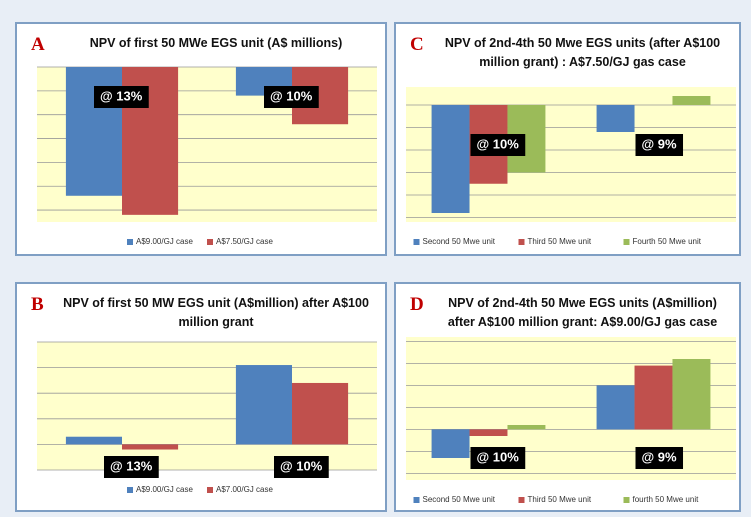 This screenshot has width=751, height=517. Describe the element at coordinates (666, 499) in the screenshot. I see `legend-label: fourth 50 Mwe unit` at that location.